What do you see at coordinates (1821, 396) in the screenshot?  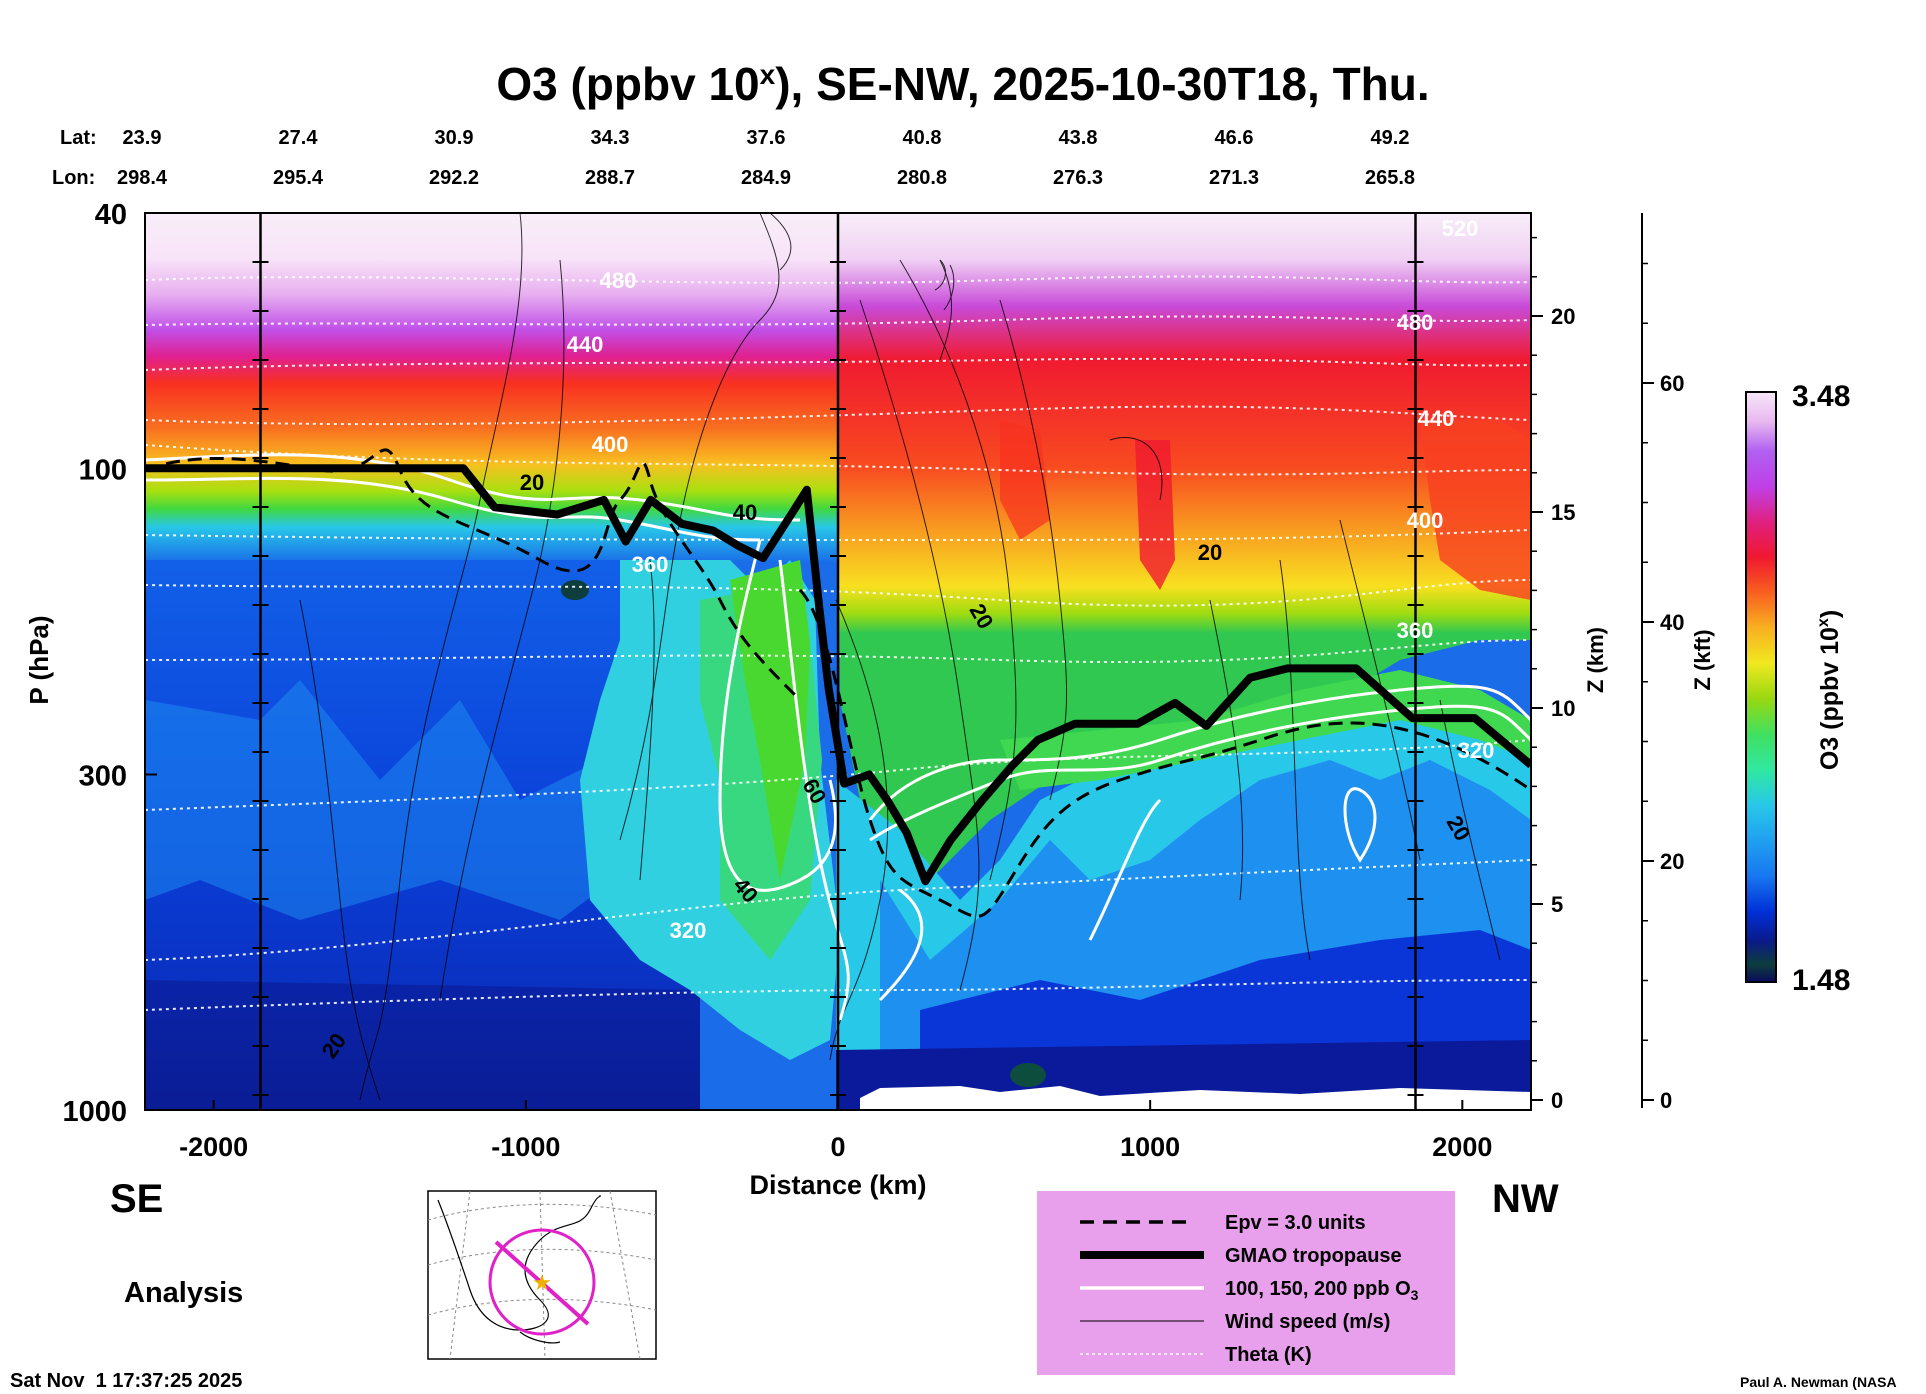 I see `colorbar-max-label: 3.48` at bounding box center [1821, 396].